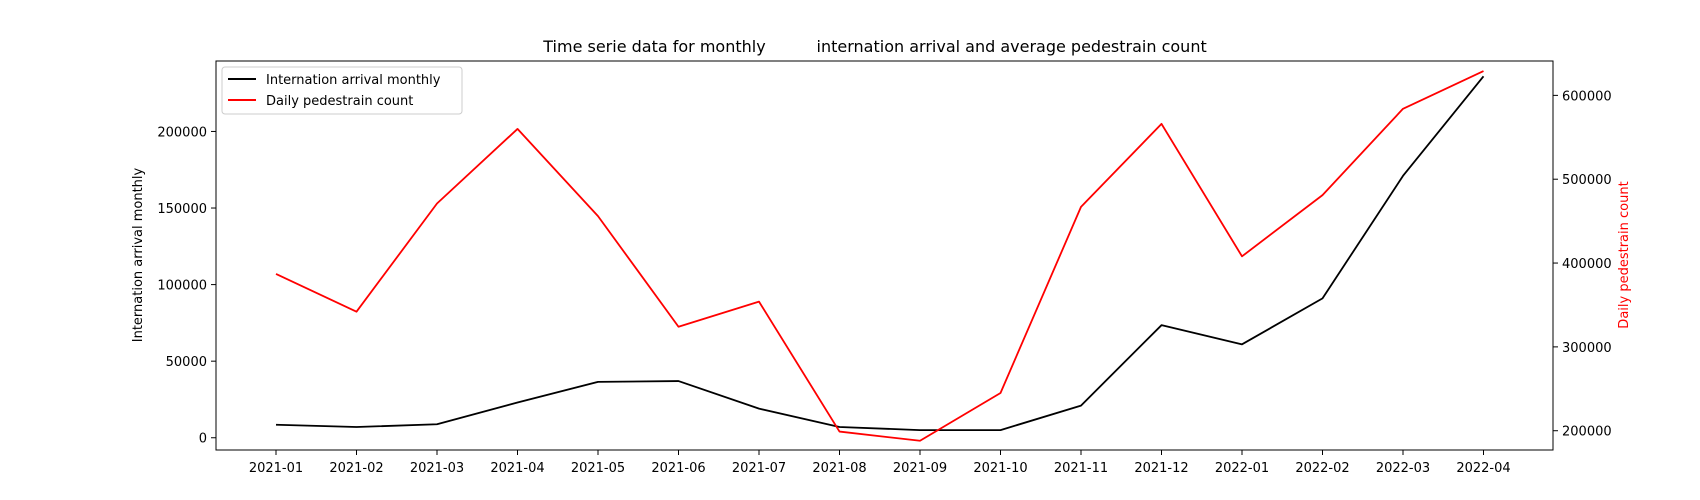 The width and height of the screenshot is (1700, 500). I want to click on y-left-tick-label: 200000, so click(182, 132).